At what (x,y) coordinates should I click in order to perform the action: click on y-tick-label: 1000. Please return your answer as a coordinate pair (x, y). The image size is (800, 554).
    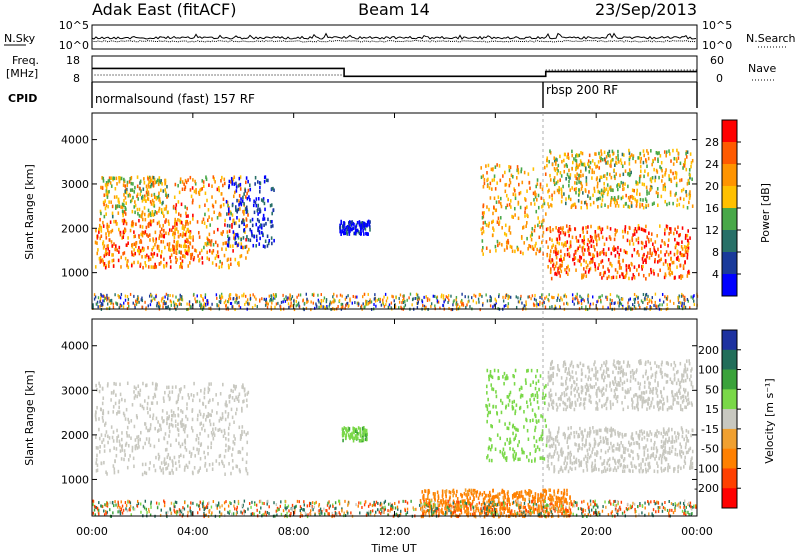
    Looking at the image, I should click on (75, 273).